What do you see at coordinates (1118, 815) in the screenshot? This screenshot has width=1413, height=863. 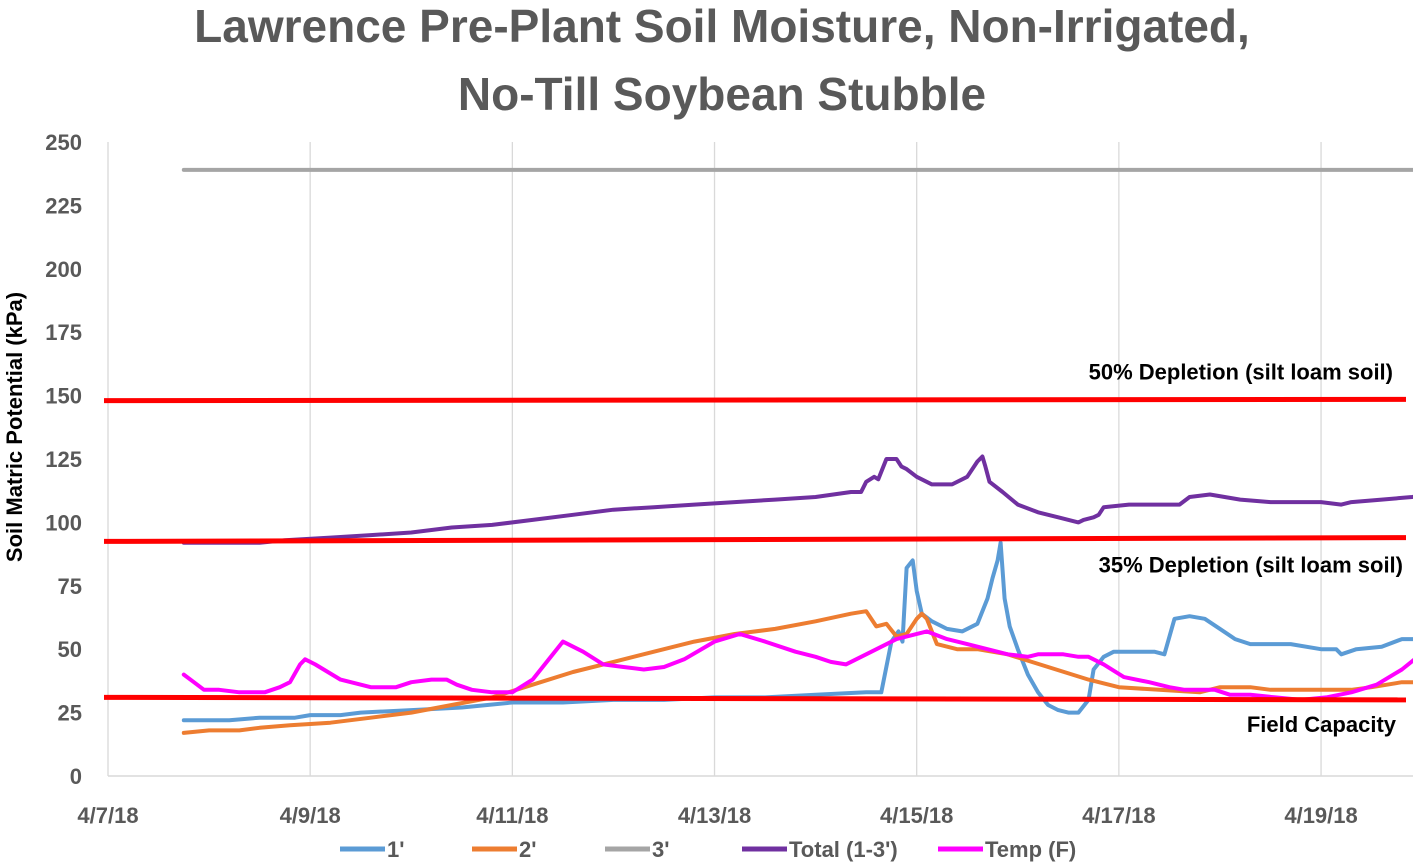 I see `x-tick-label: 4/17/18` at bounding box center [1118, 815].